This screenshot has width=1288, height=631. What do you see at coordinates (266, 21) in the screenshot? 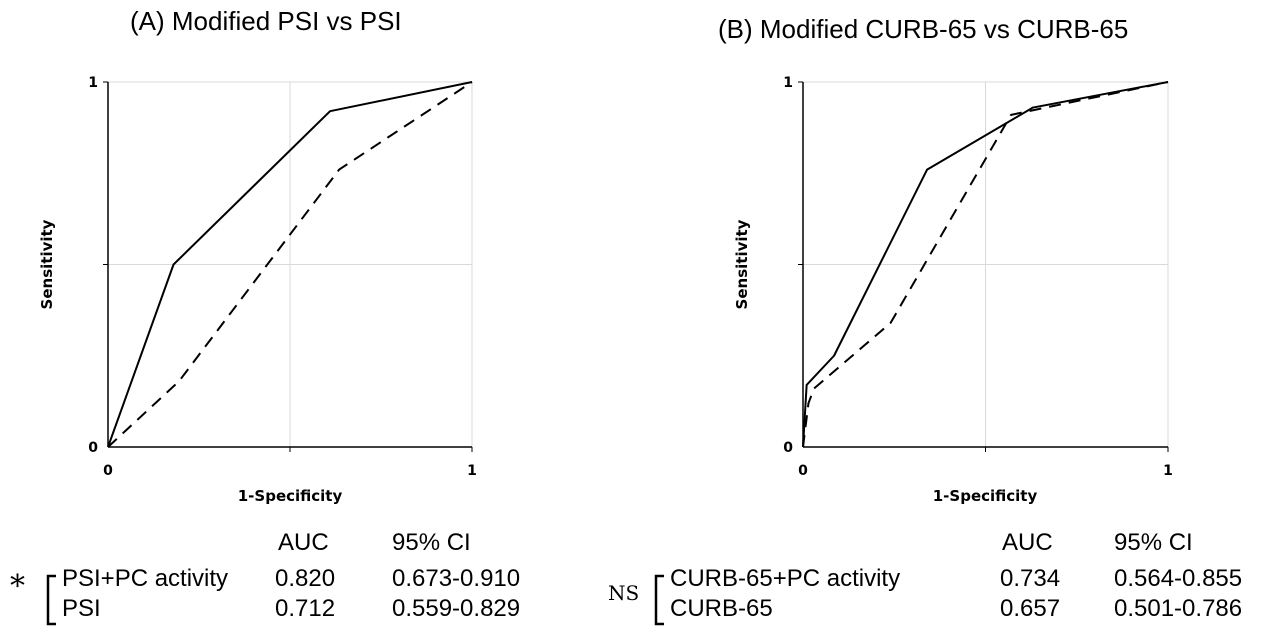
I see `panel-a-title: (A) Modified PSI vs PSI` at bounding box center [266, 21].